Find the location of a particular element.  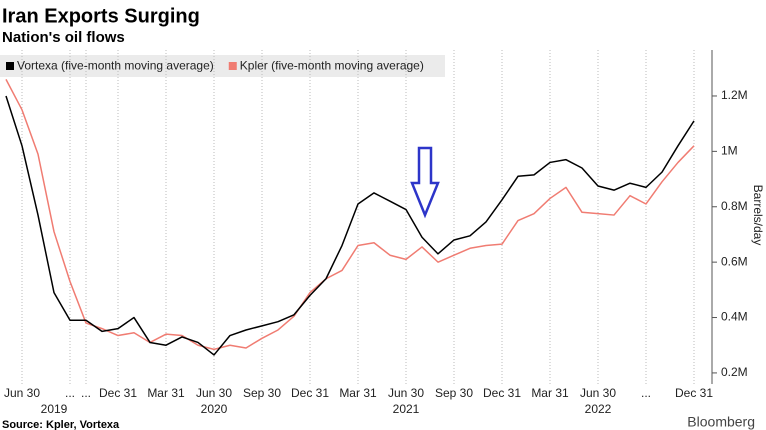

y-tick-label: 0.8M is located at coordinates (734, 206).